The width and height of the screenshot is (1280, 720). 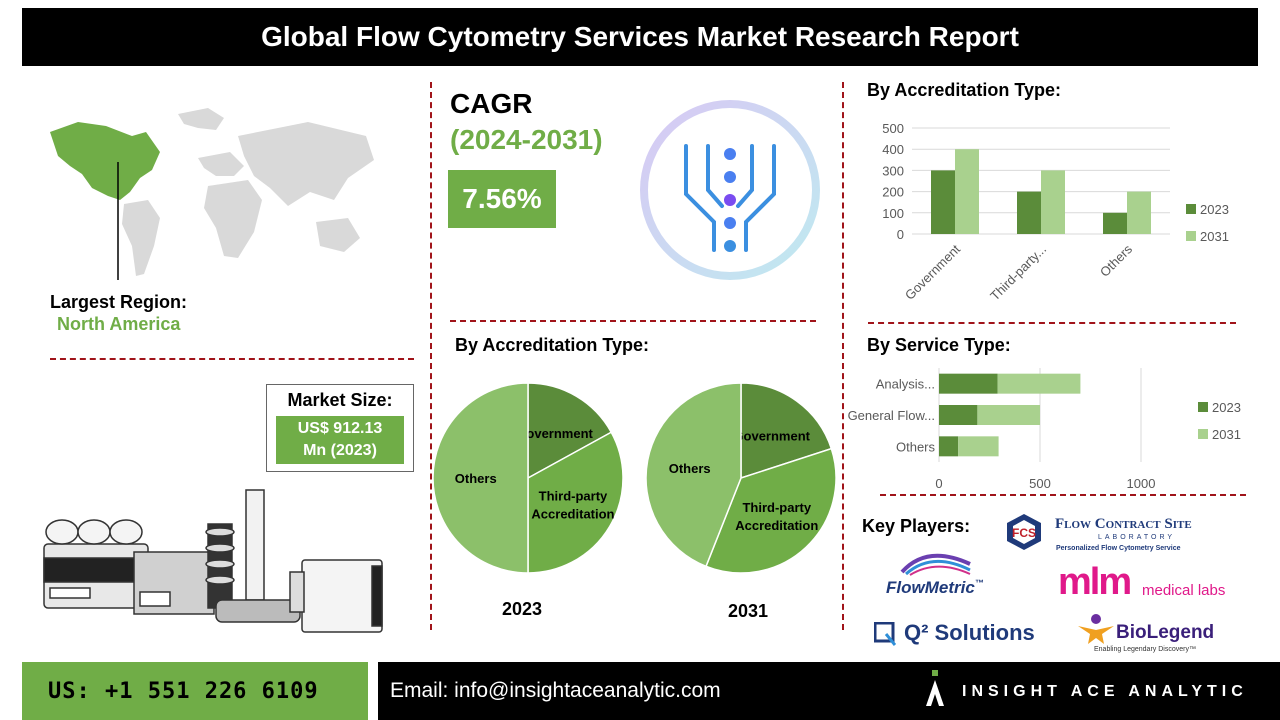 What do you see at coordinates (964, 90) in the screenshot?
I see `accreditation-bar-title: By Accreditation Type:` at bounding box center [964, 90].